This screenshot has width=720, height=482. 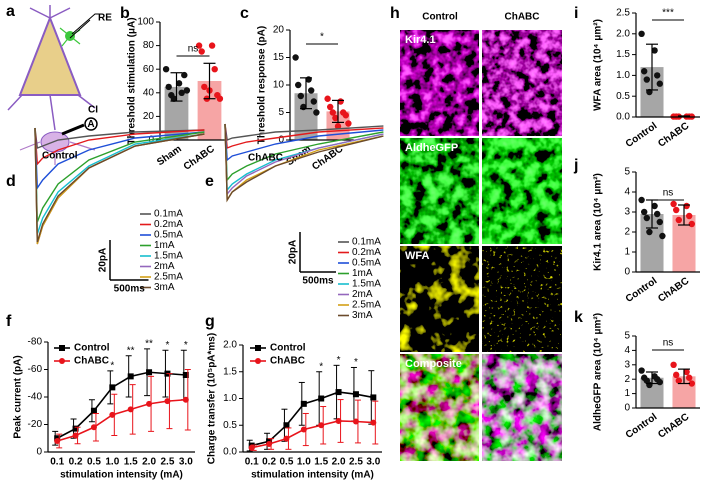 What do you see at coordinates (668, 13) in the screenshot?
I see `significance-label: ***` at bounding box center [668, 13].